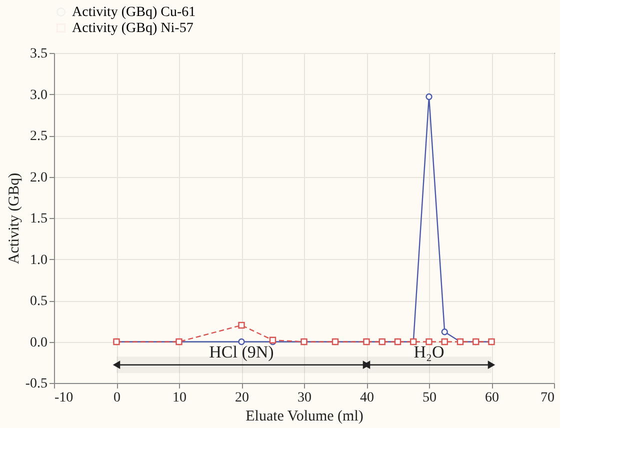  I want to click on x-tick-label: 20, so click(242, 398).